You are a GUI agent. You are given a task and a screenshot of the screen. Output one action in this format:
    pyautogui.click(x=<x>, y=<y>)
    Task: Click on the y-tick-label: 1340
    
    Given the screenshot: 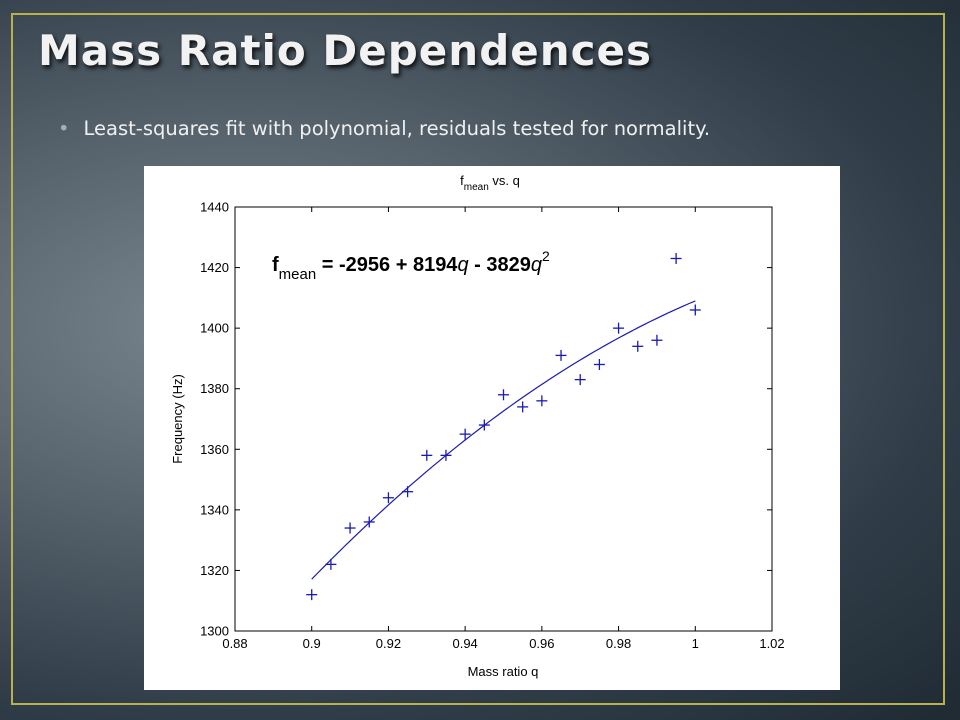 What is the action you would take?
    pyautogui.click(x=214, y=509)
    